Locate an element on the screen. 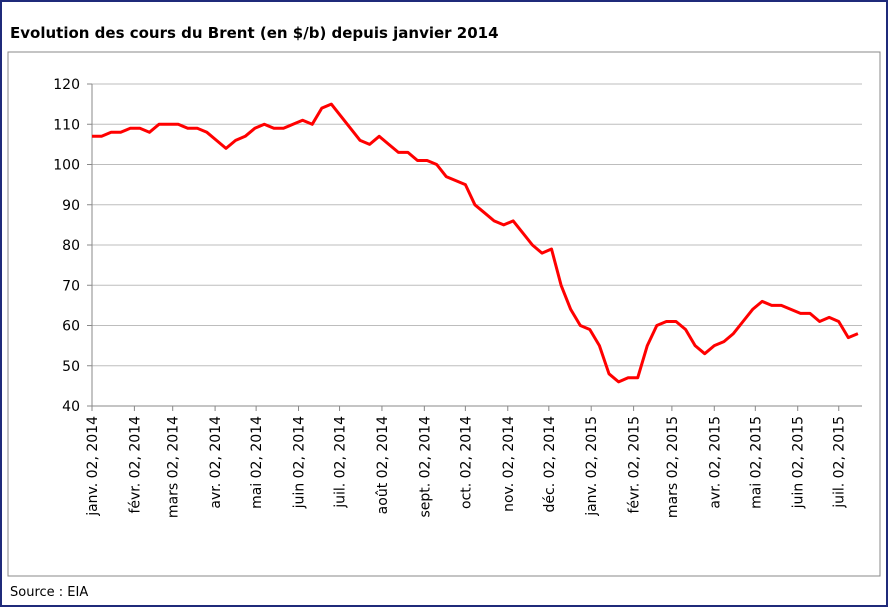 Image resolution: width=888 pixels, height=611 pixels. x-tick-label: déc. 02, 2014 is located at coordinates (550, 464).